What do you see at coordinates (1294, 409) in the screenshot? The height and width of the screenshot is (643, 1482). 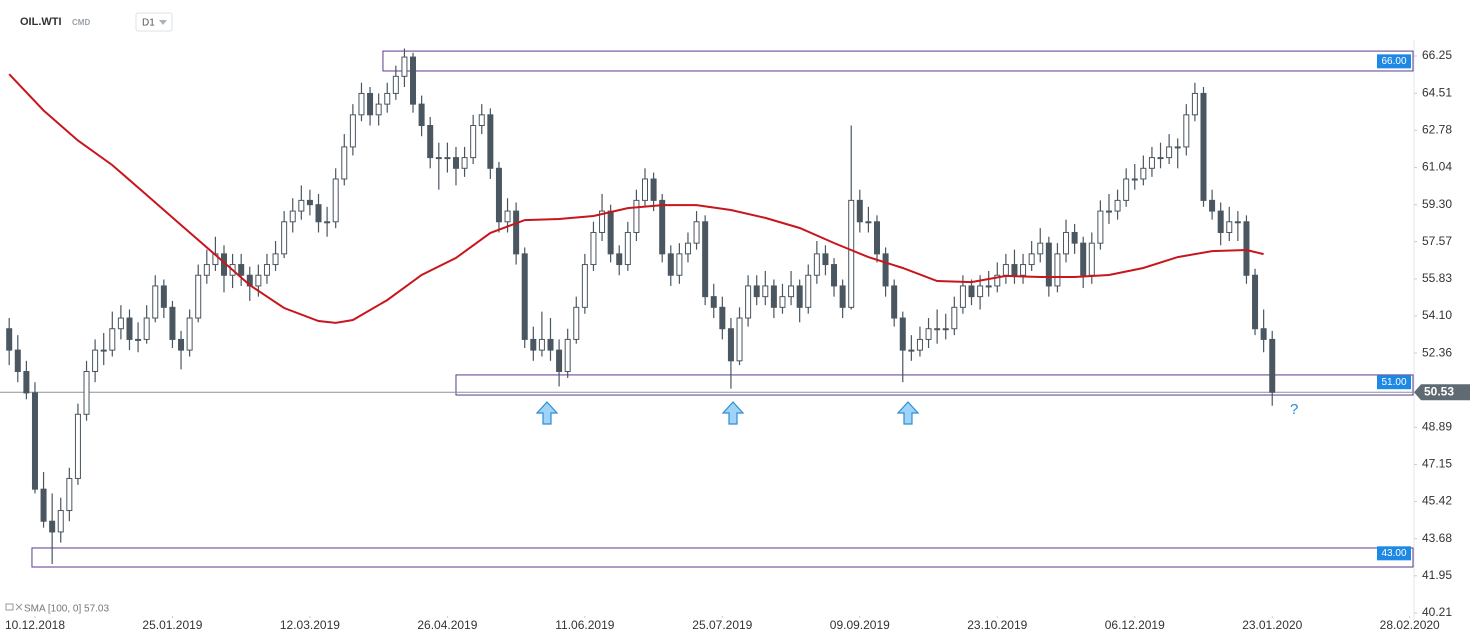 I see `annotation: ?` at bounding box center [1294, 409].